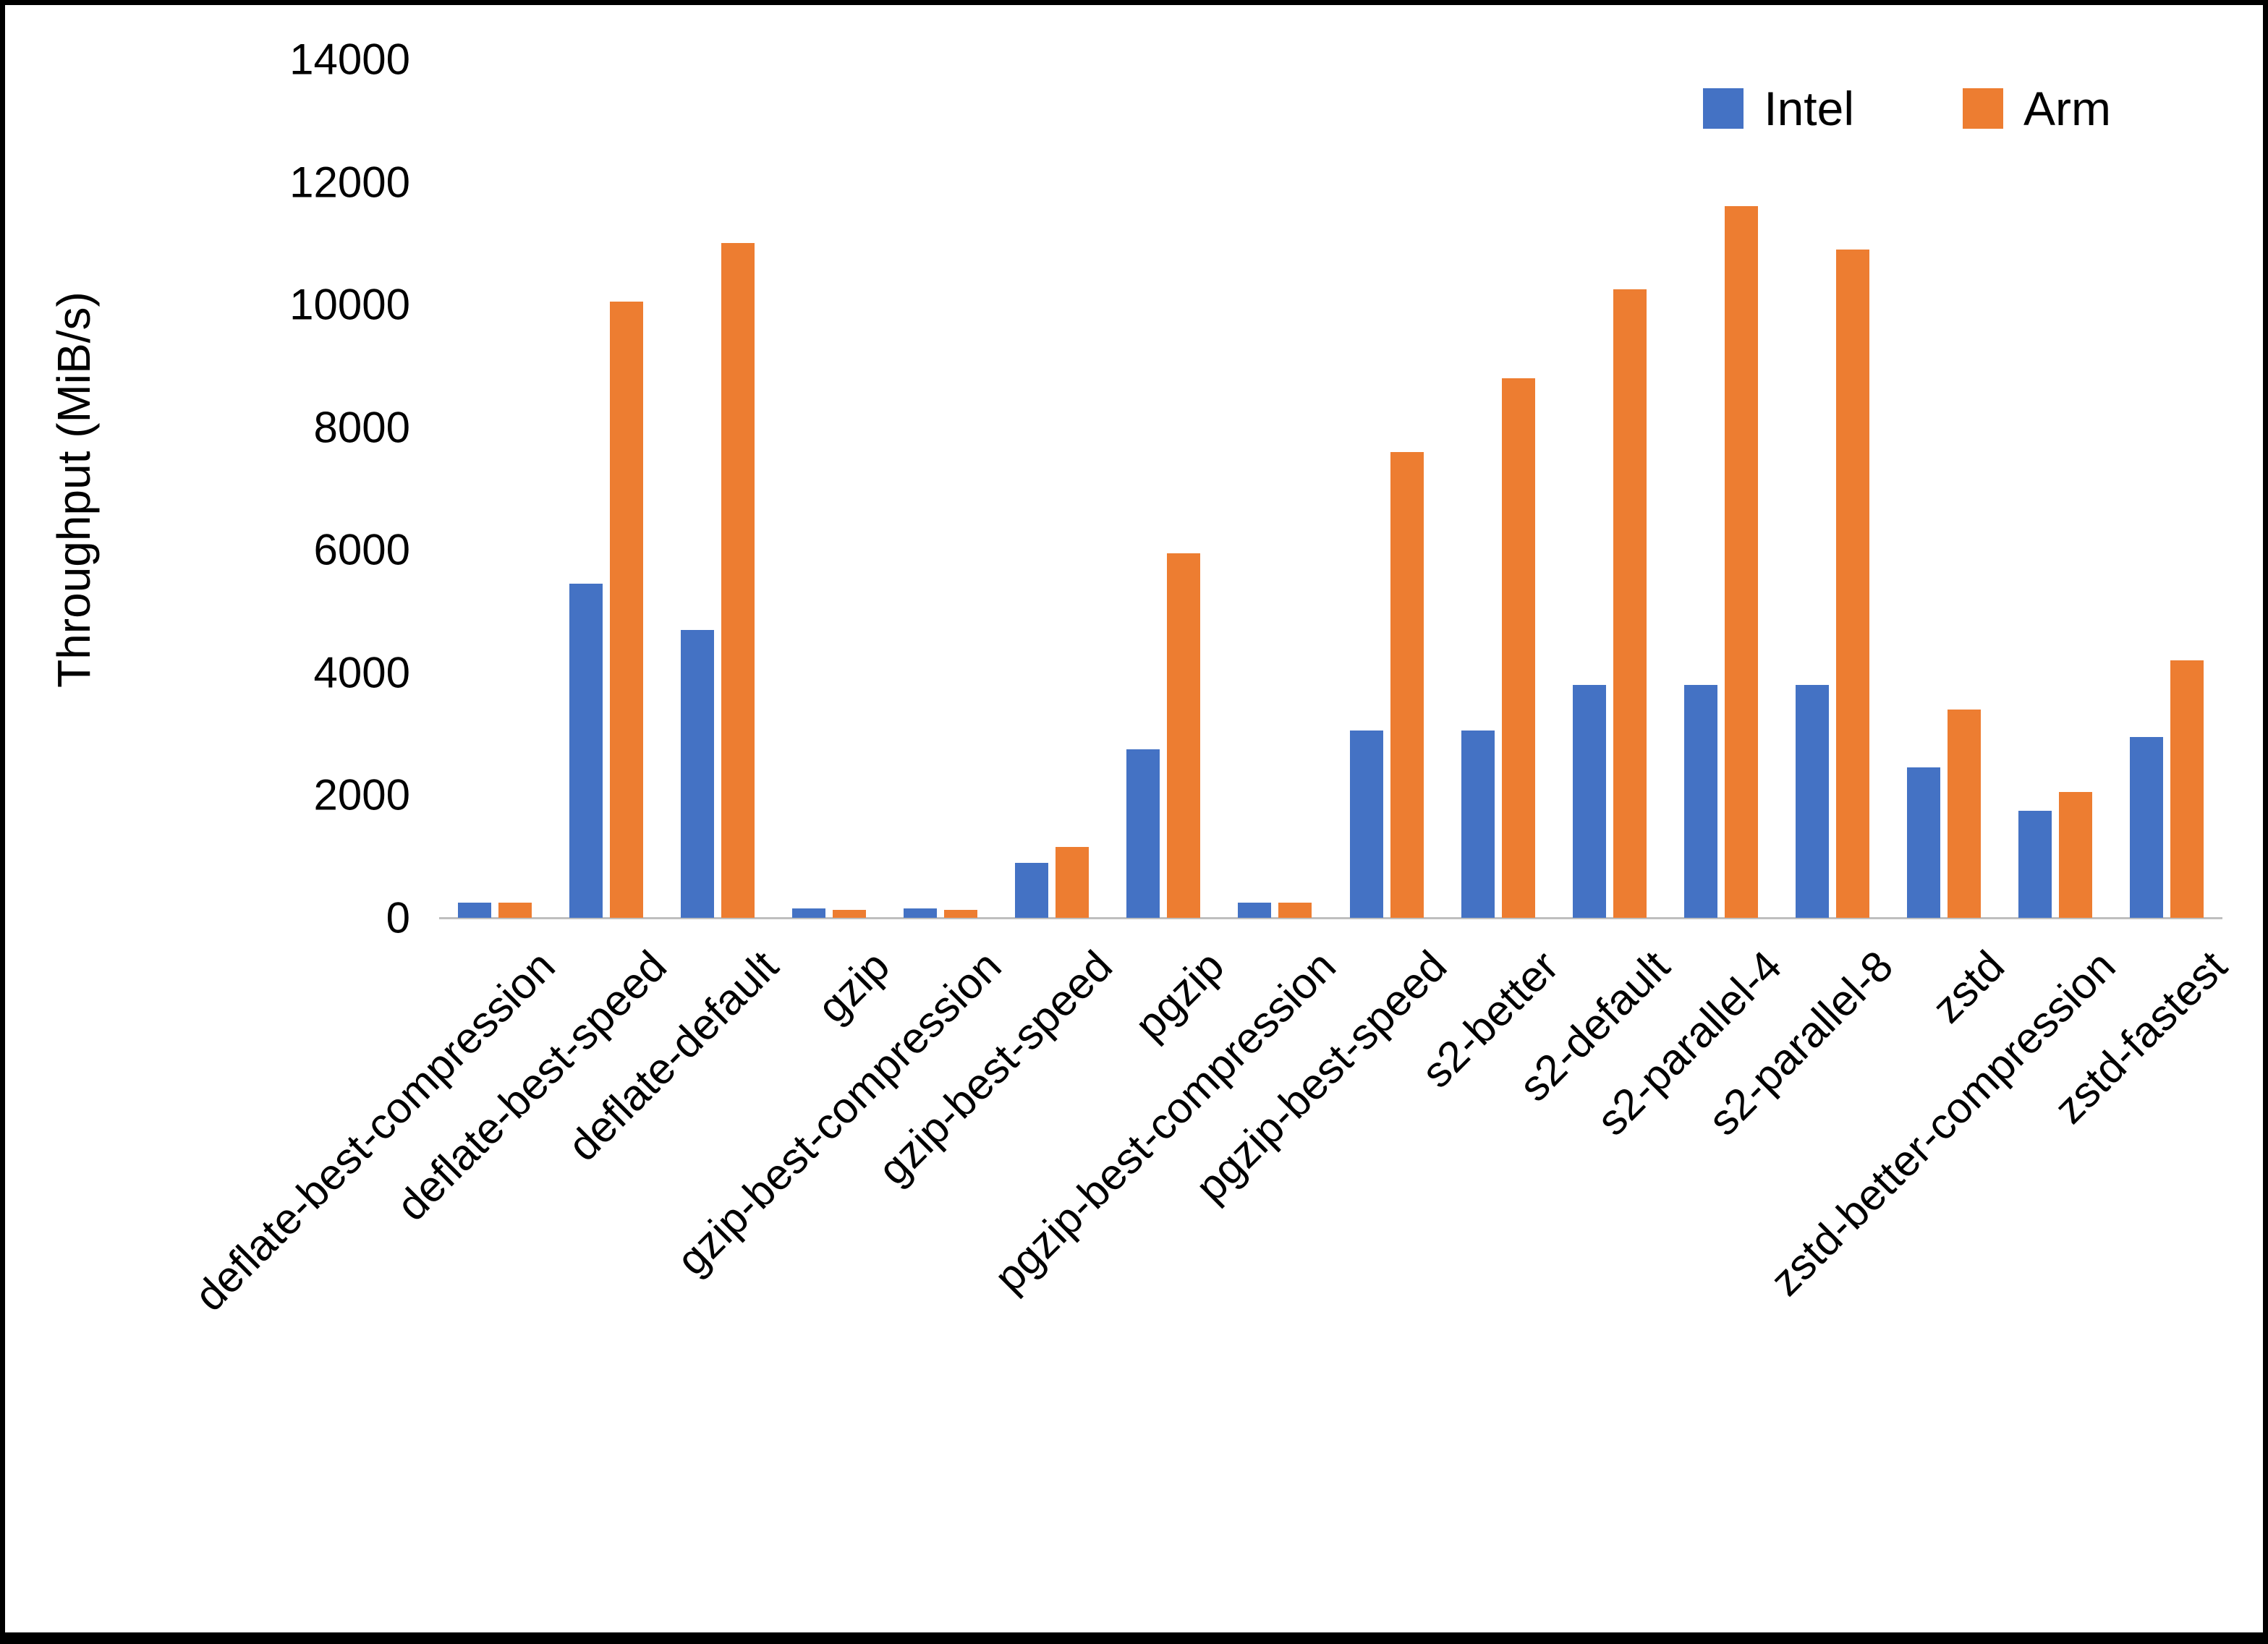 Image resolution: width=2268 pixels, height=1644 pixels. What do you see at coordinates (1032, 890) in the screenshot?
I see `bar-intel-gzip-best-speed` at bounding box center [1032, 890].